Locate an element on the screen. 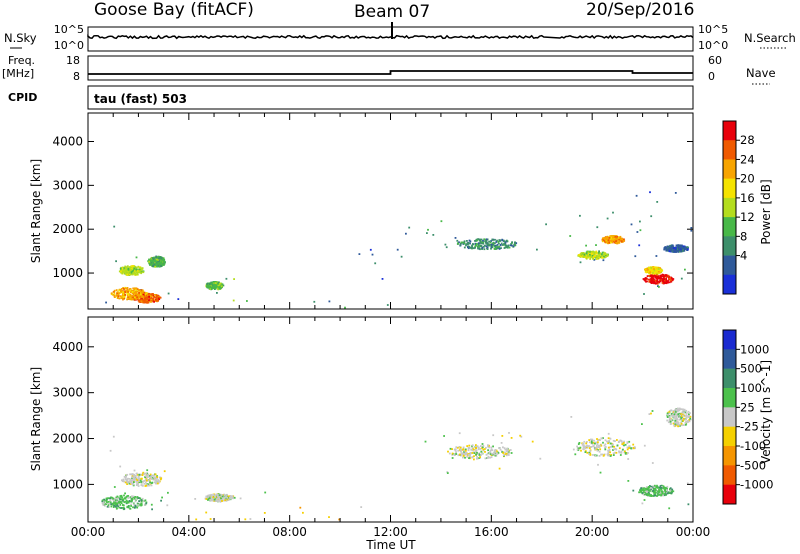  velocity-colorbar-label-text: Velocity [m s^-1] is located at coordinates (766, 412).